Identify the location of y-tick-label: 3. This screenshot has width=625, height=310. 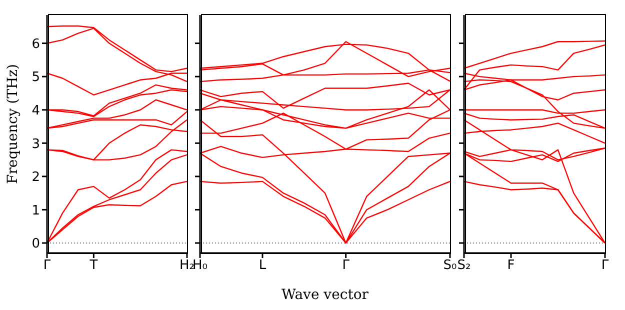
(36, 144).